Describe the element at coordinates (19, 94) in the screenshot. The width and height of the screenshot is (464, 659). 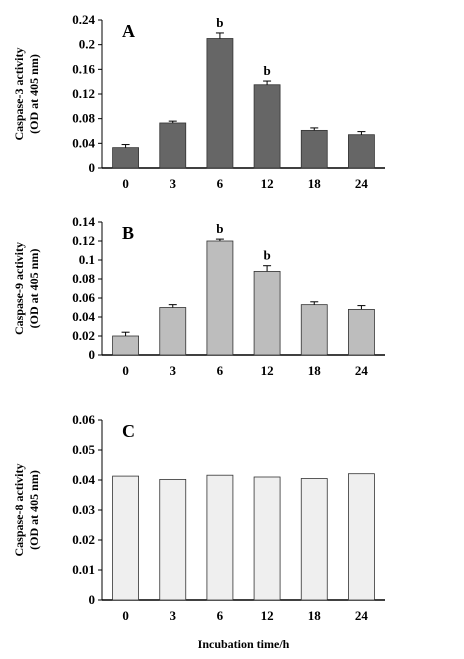
I see `y-axis-label: Caspase-3 activity` at that location.